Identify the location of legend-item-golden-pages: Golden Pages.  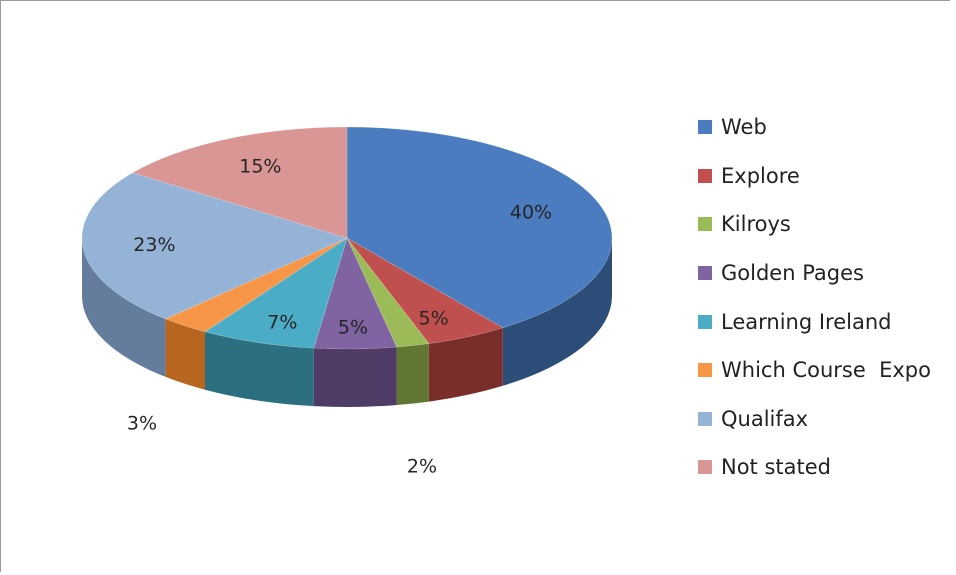
(814, 273).